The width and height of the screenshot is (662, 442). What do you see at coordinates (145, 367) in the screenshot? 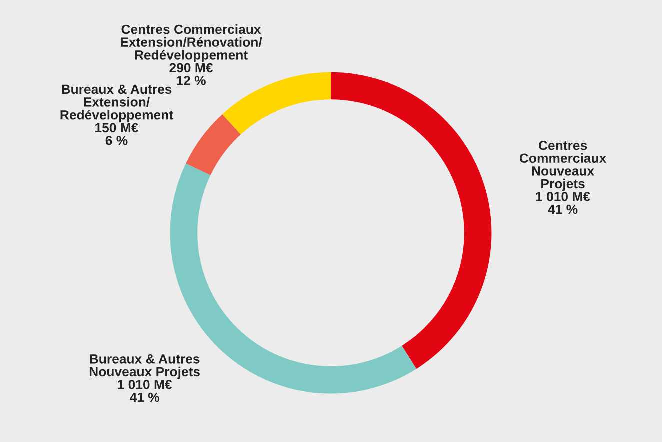
I see `slice-label: Bureaux & Autres Nouveaux Projets` at bounding box center [145, 367].